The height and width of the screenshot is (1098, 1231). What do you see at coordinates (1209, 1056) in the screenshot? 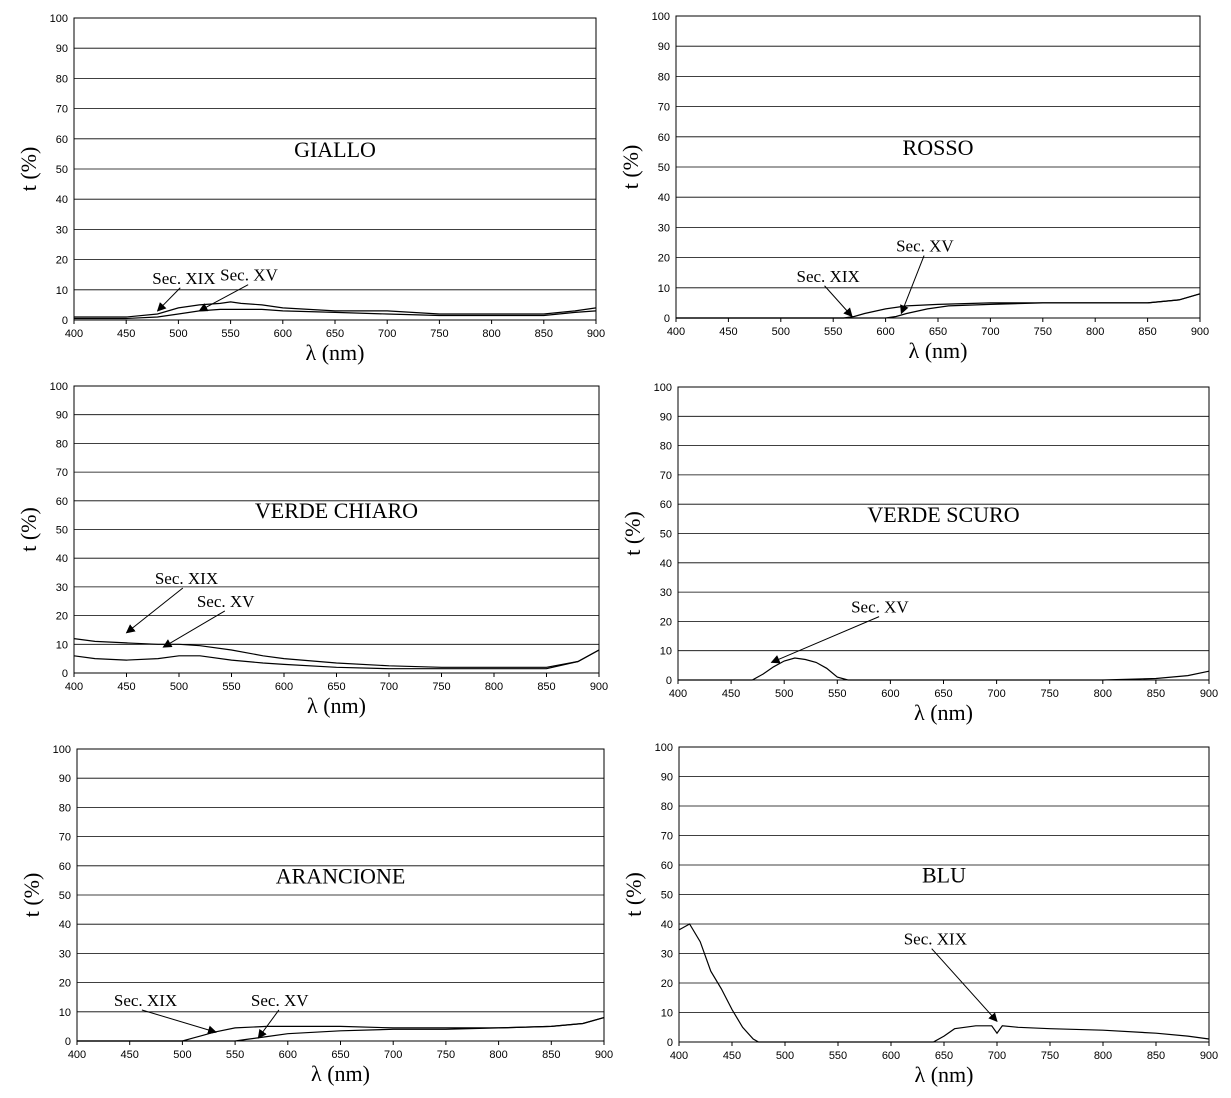
I see `x-tick-label: 900` at bounding box center [1209, 1056].